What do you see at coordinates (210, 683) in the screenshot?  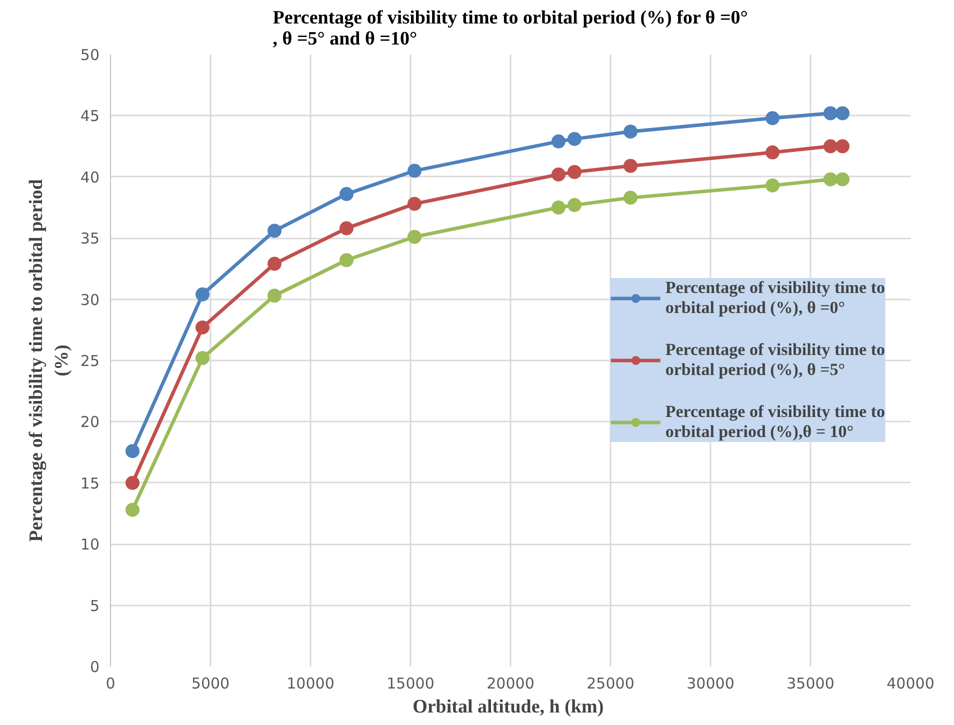 I see `x-tick-label: 5000` at bounding box center [210, 683].